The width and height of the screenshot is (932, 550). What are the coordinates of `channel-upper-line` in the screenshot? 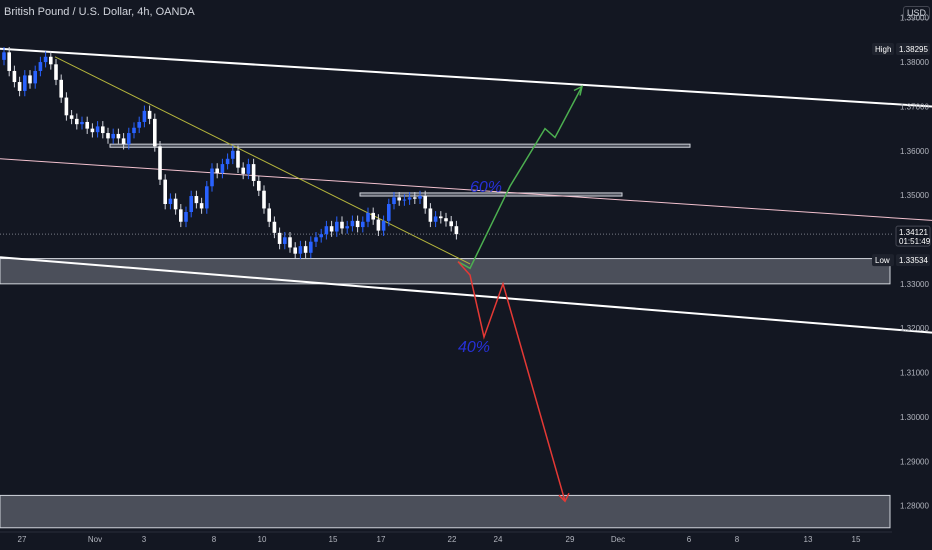 It's located at (466, 77).